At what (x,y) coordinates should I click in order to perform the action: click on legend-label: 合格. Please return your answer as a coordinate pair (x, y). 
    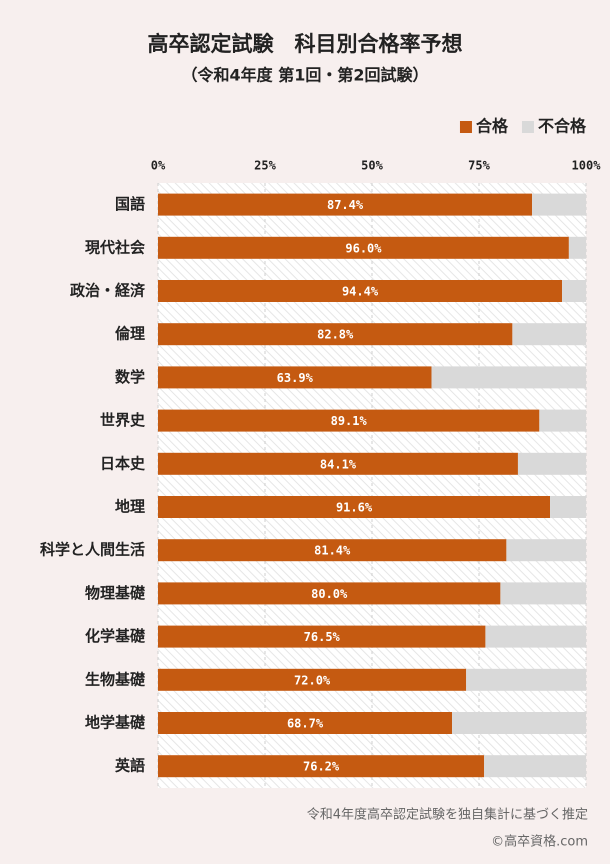
    Looking at the image, I should click on (492, 126).